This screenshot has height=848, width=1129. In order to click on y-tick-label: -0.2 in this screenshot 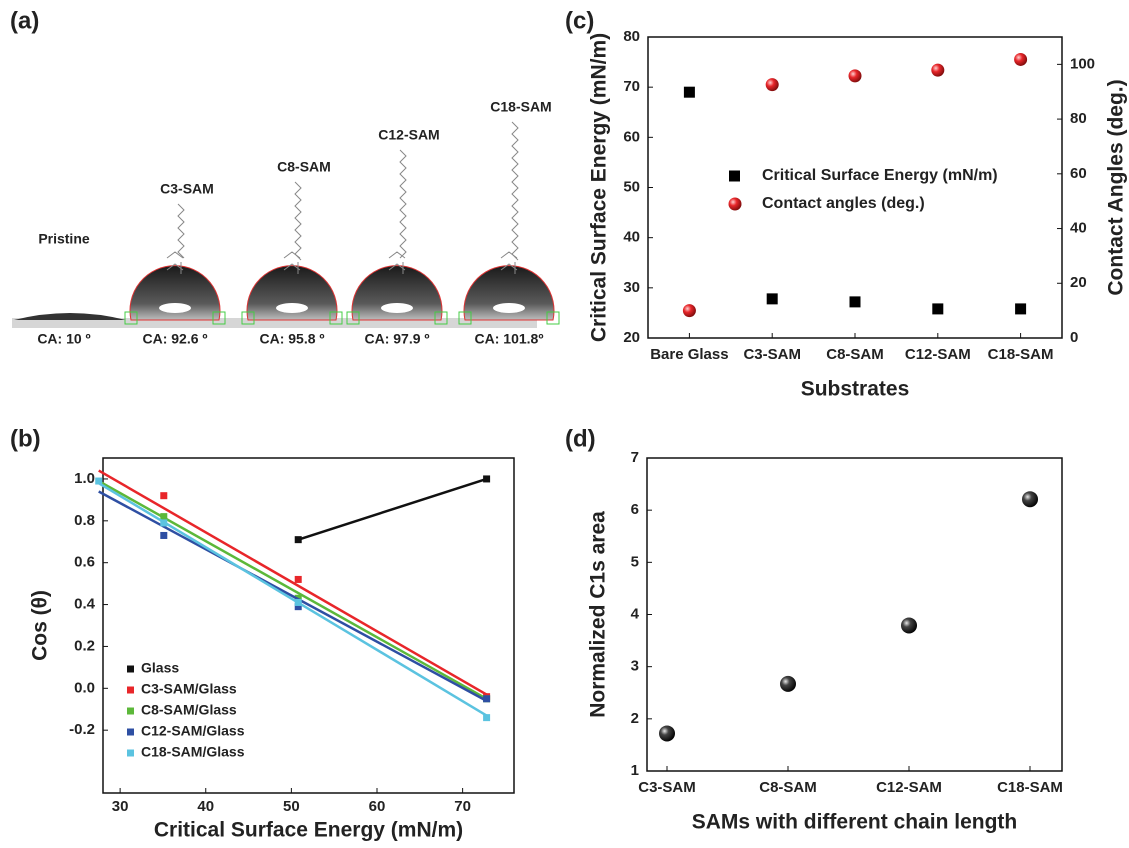, I will do `click(82, 729)`.